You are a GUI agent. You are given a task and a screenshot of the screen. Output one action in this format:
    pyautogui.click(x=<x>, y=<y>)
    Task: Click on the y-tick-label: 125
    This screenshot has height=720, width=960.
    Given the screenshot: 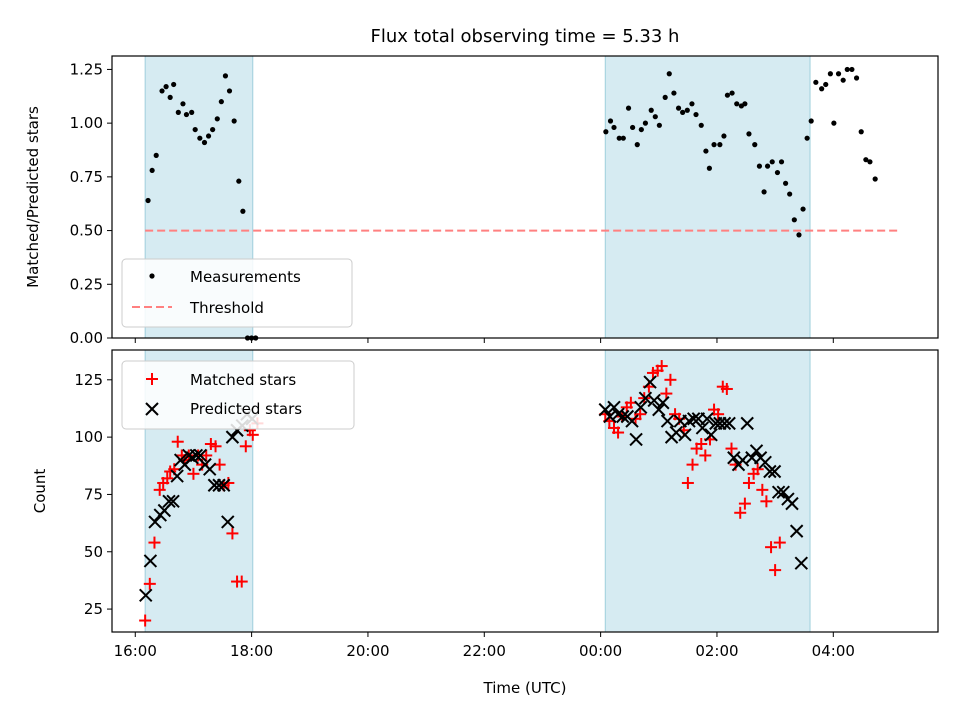 What is the action you would take?
    pyautogui.click(x=88, y=380)
    